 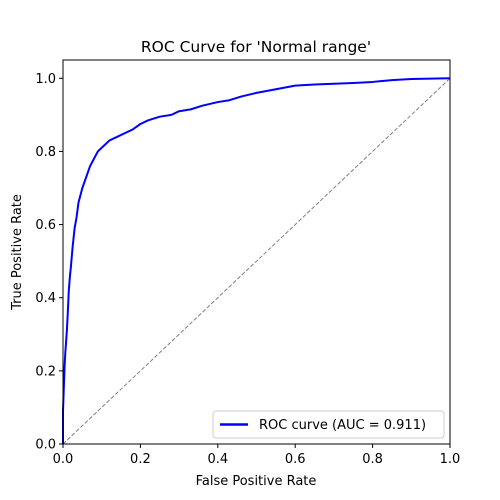 I want to click on y-tick-label: 0.2, so click(x=45, y=371).